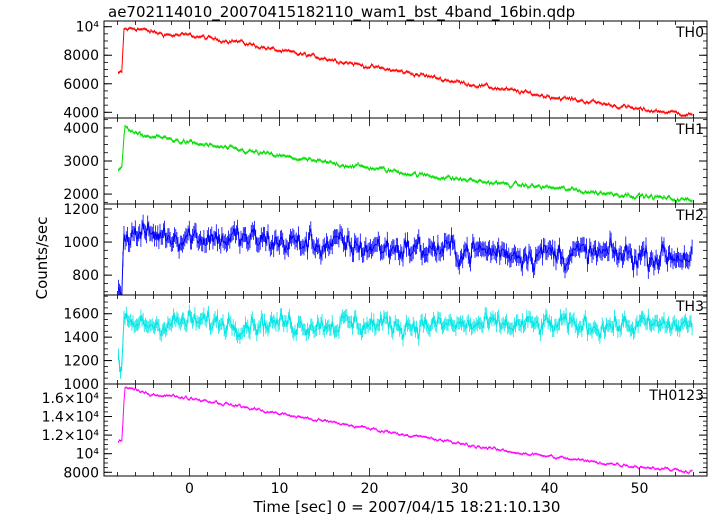 The width and height of the screenshot is (717, 516). I want to click on y-tick-label: 1.4×10⁴, so click(71, 418).